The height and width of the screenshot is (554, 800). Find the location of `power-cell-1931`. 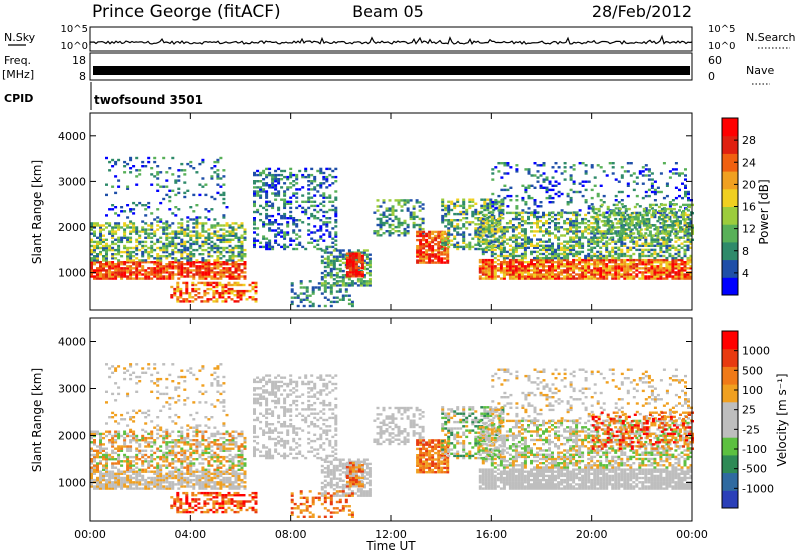

power-cell-1931 is located at coordinates (378, 225).